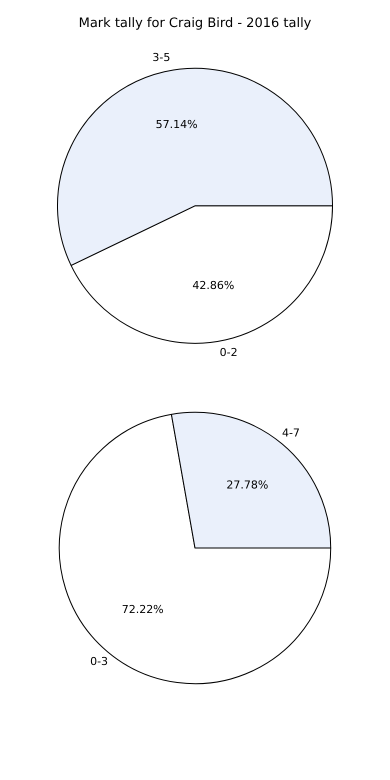 The width and height of the screenshot is (390, 780). What do you see at coordinates (99, 661) in the screenshot?
I see `slice-label: 0-3` at bounding box center [99, 661].